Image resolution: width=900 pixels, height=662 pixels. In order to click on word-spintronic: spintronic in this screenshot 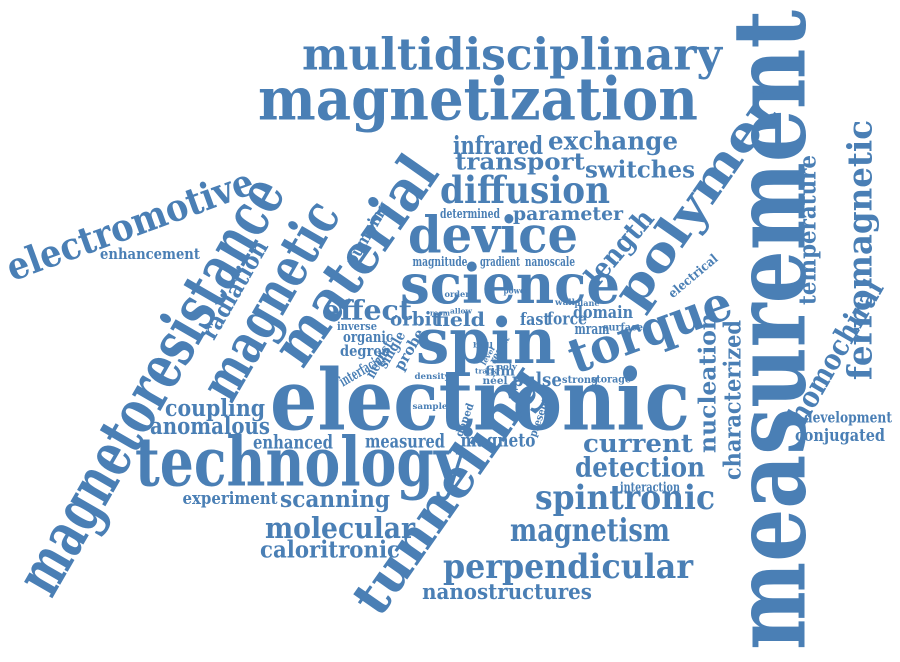, I will do `click(625, 497)`.